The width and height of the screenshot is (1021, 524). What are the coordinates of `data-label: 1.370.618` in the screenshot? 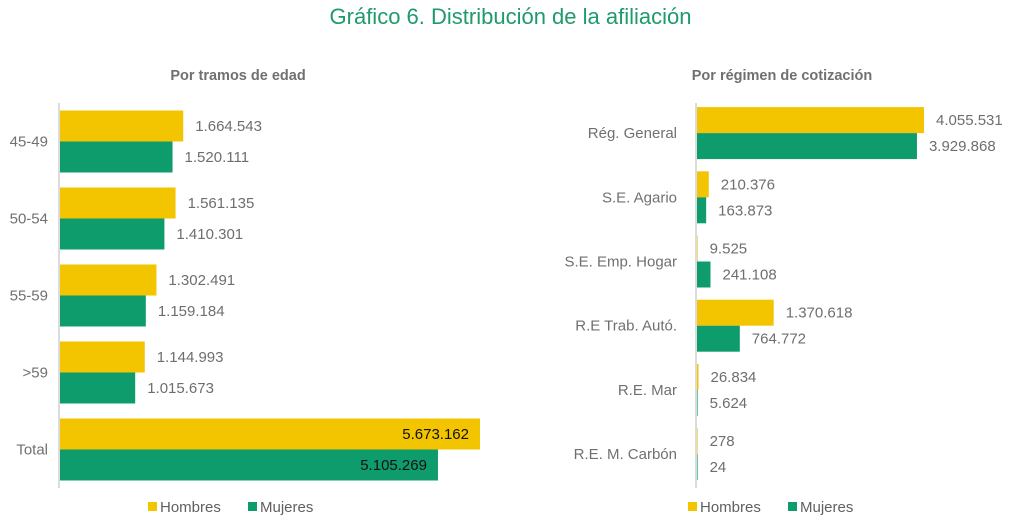 It's located at (819, 313).